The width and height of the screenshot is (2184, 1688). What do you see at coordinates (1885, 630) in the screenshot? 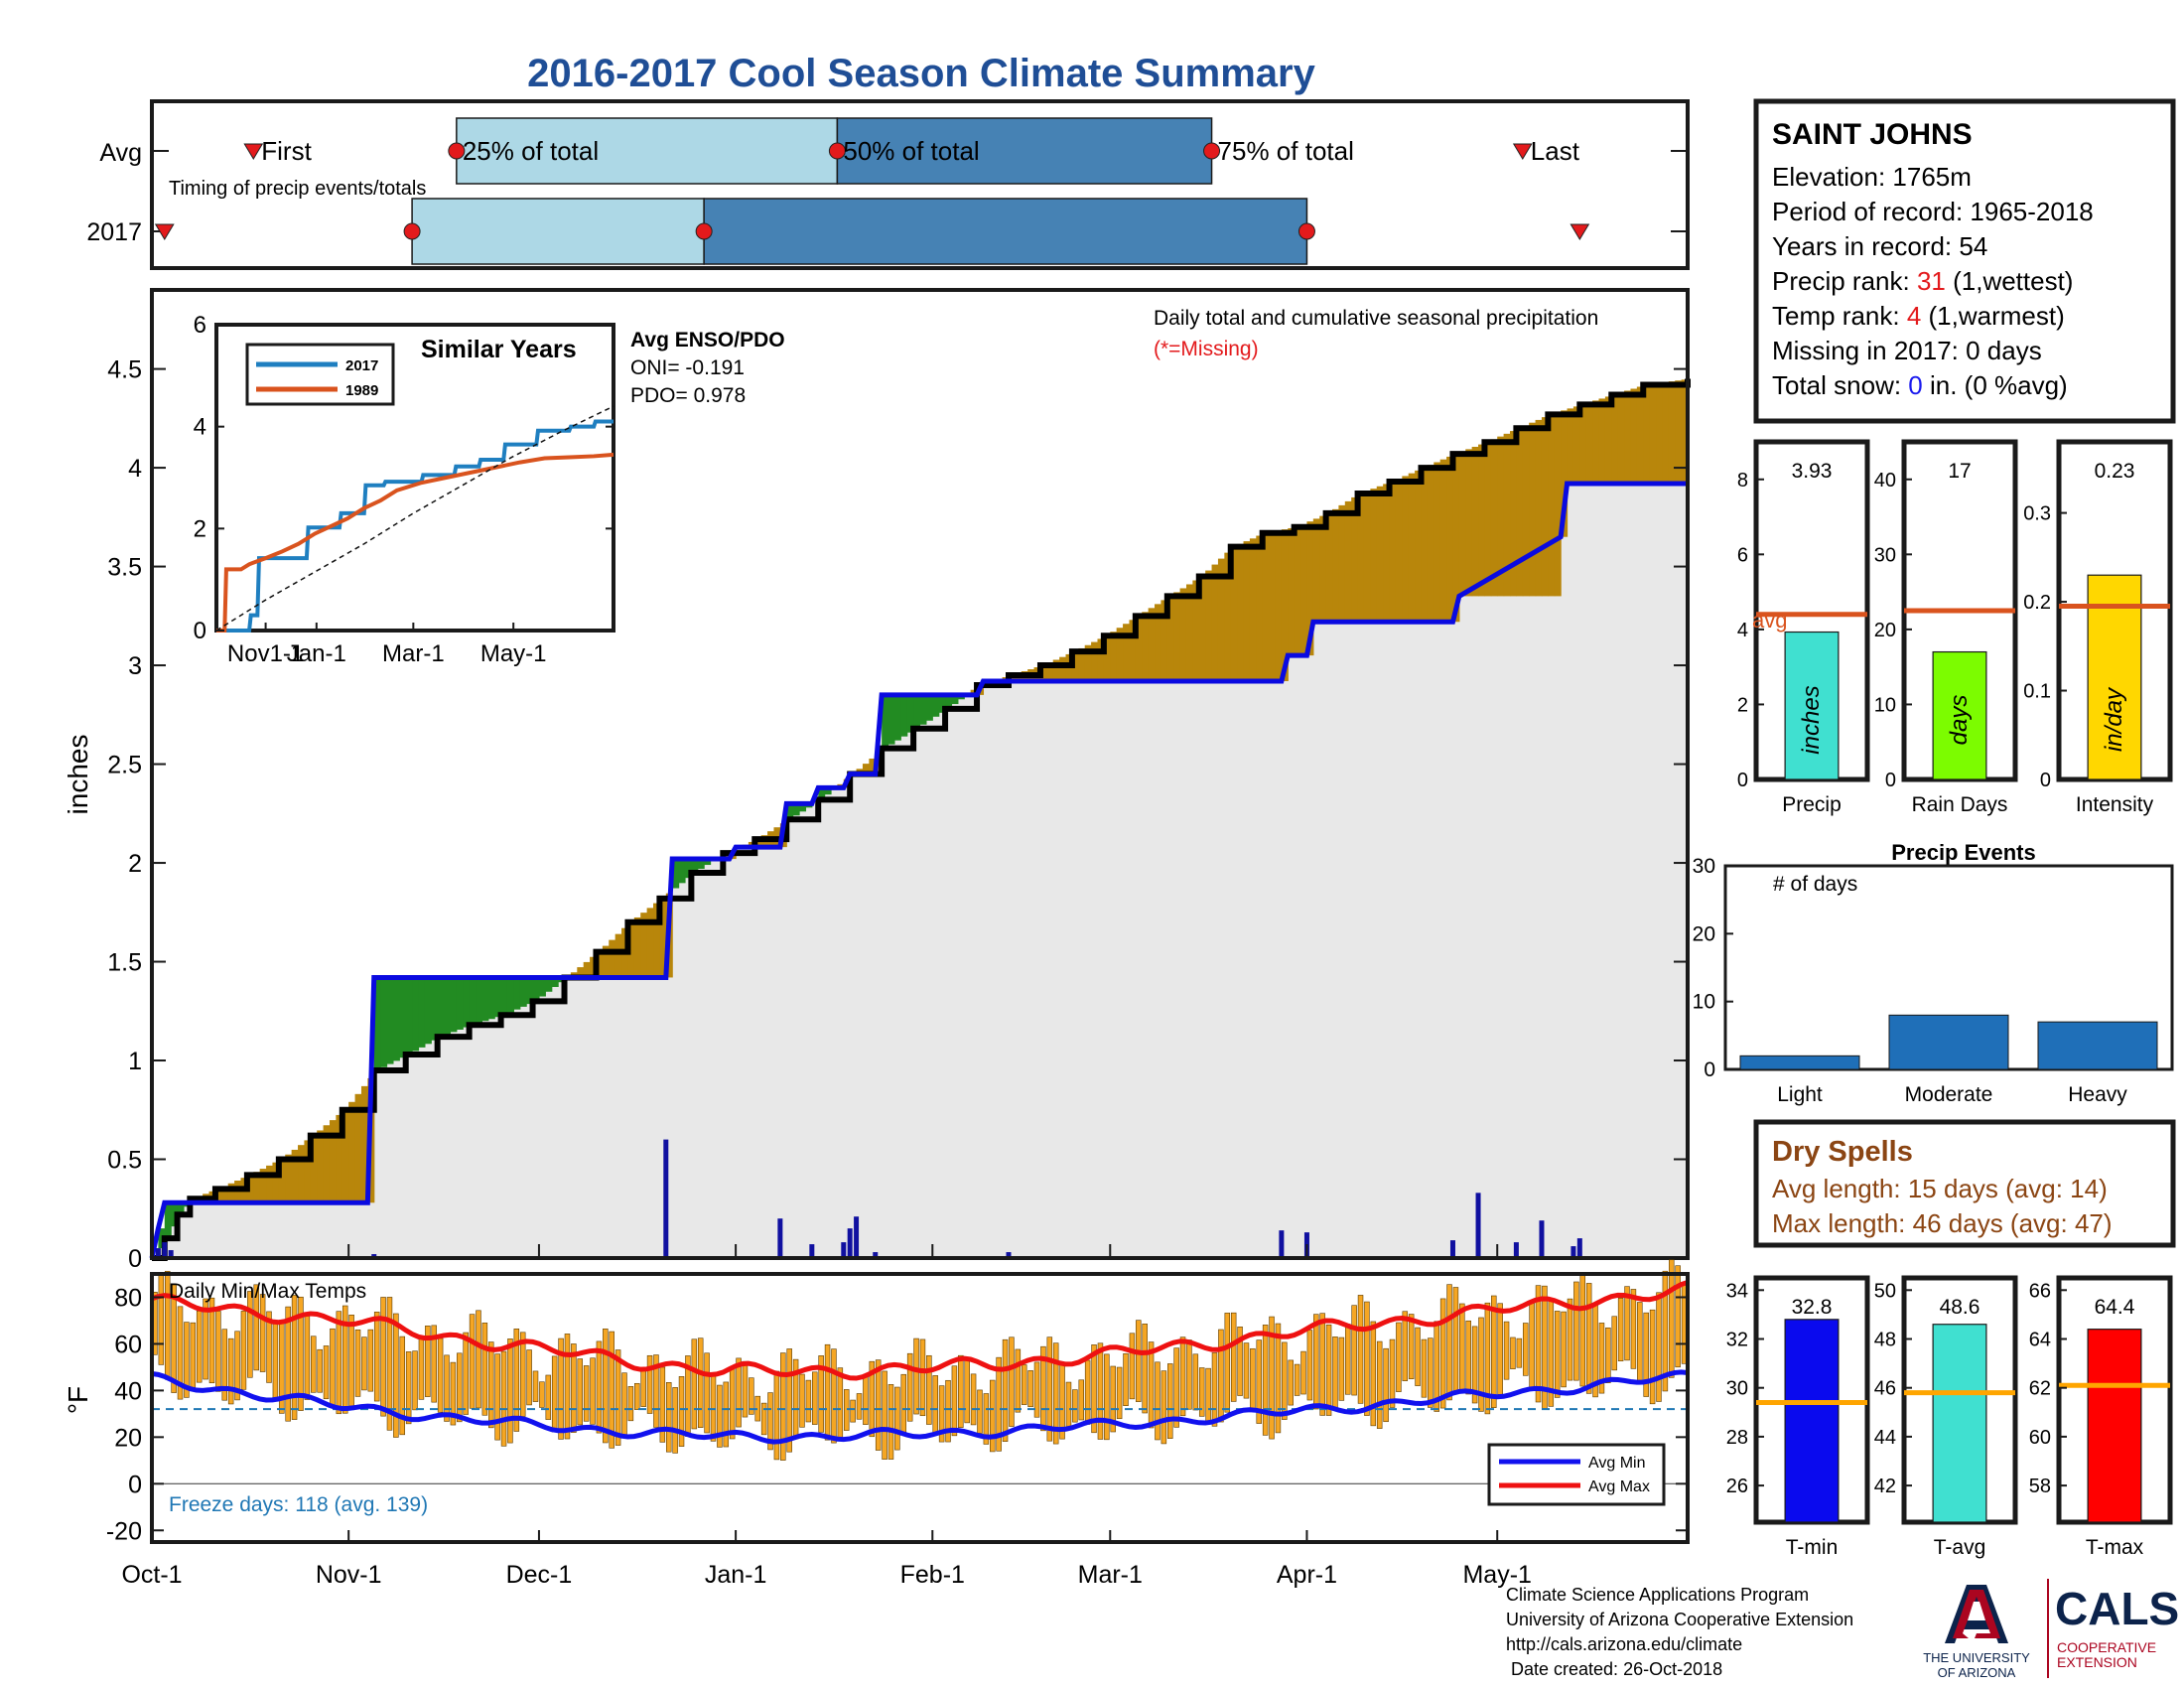
I see `rain_days-ytick-label: 20` at bounding box center [1885, 630].